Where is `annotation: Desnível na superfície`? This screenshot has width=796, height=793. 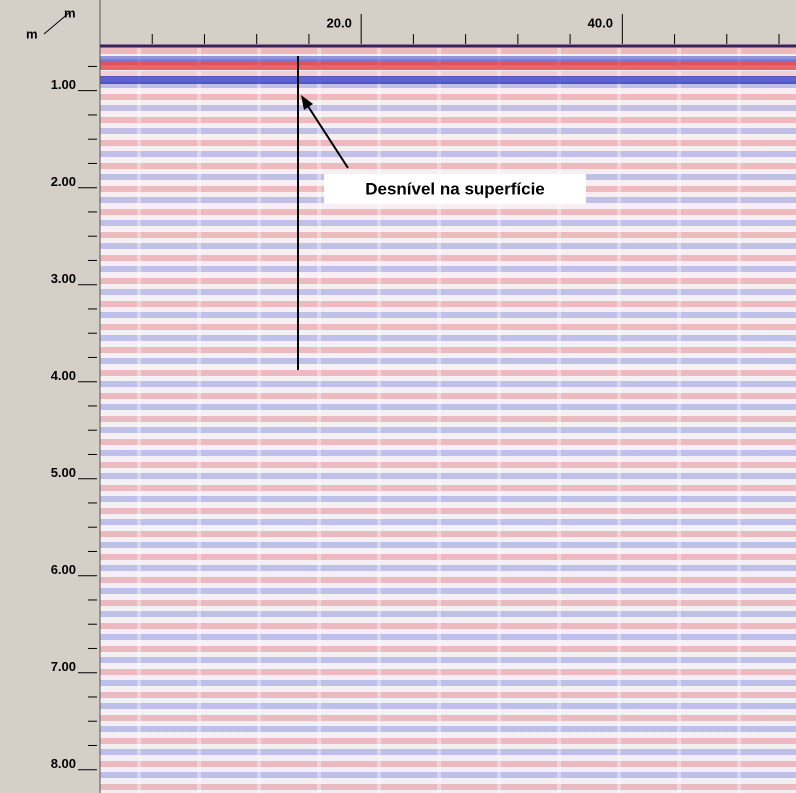 annotation: Desnível na superfície is located at coordinates (455, 188).